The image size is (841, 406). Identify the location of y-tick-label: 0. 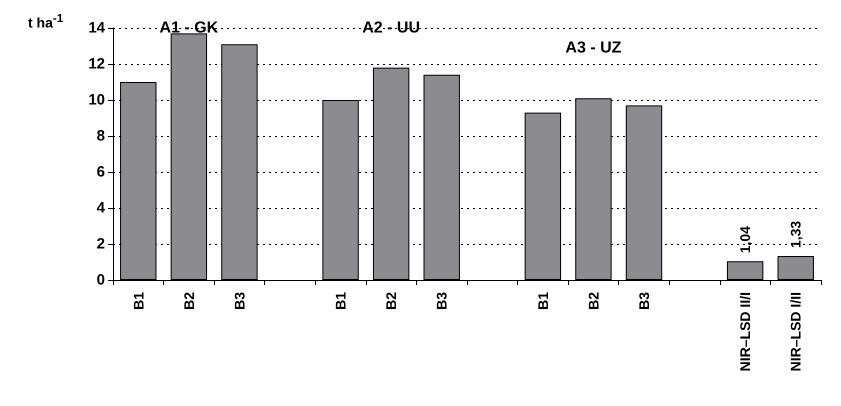
(100, 280).